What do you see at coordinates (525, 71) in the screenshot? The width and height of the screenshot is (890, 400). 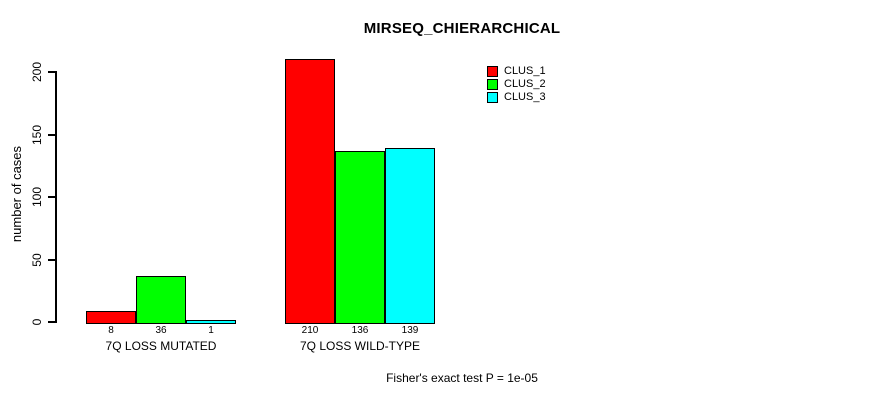 I see `legend-label: CLUS_1` at bounding box center [525, 71].